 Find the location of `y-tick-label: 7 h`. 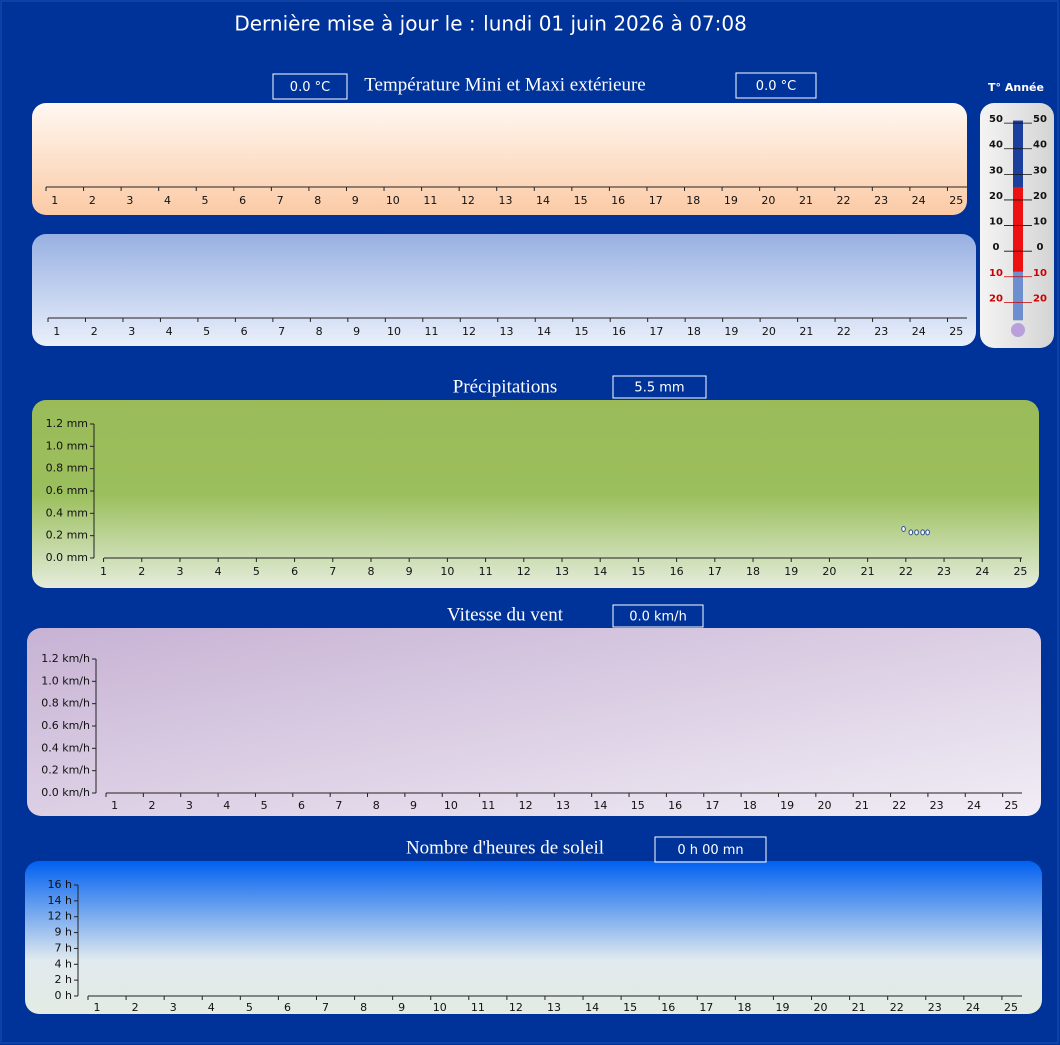

y-tick-label: 7 h is located at coordinates (63, 947).